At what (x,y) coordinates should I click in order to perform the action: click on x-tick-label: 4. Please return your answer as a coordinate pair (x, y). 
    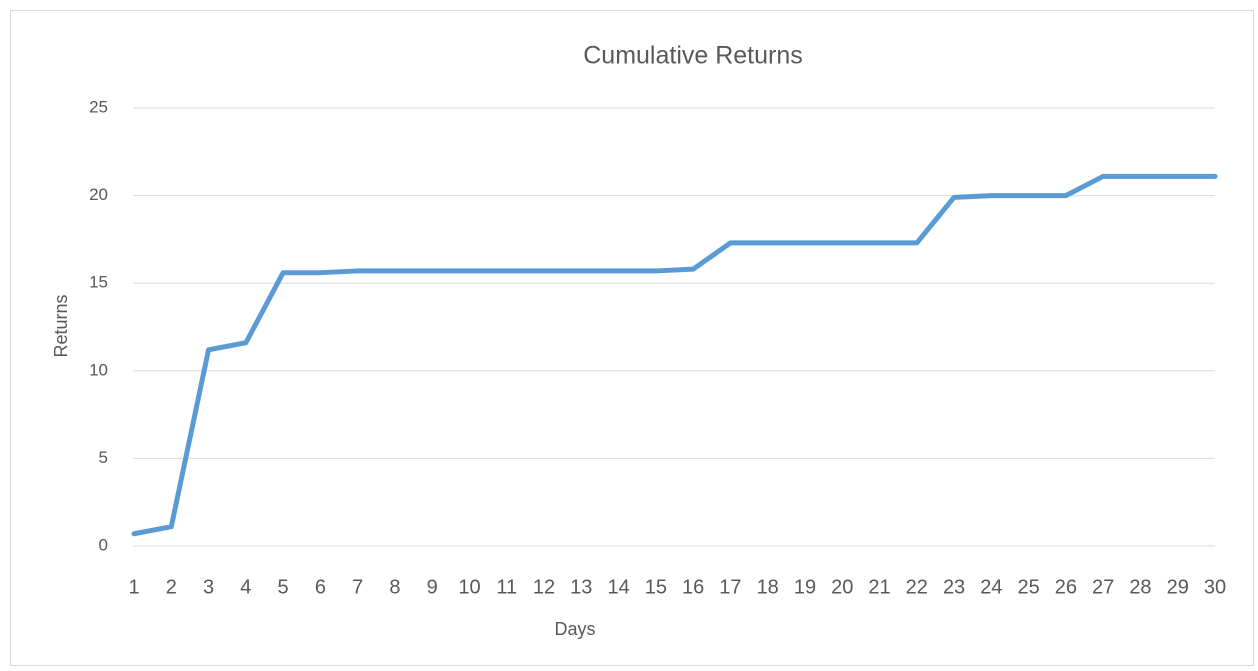
    Looking at the image, I should click on (245, 587).